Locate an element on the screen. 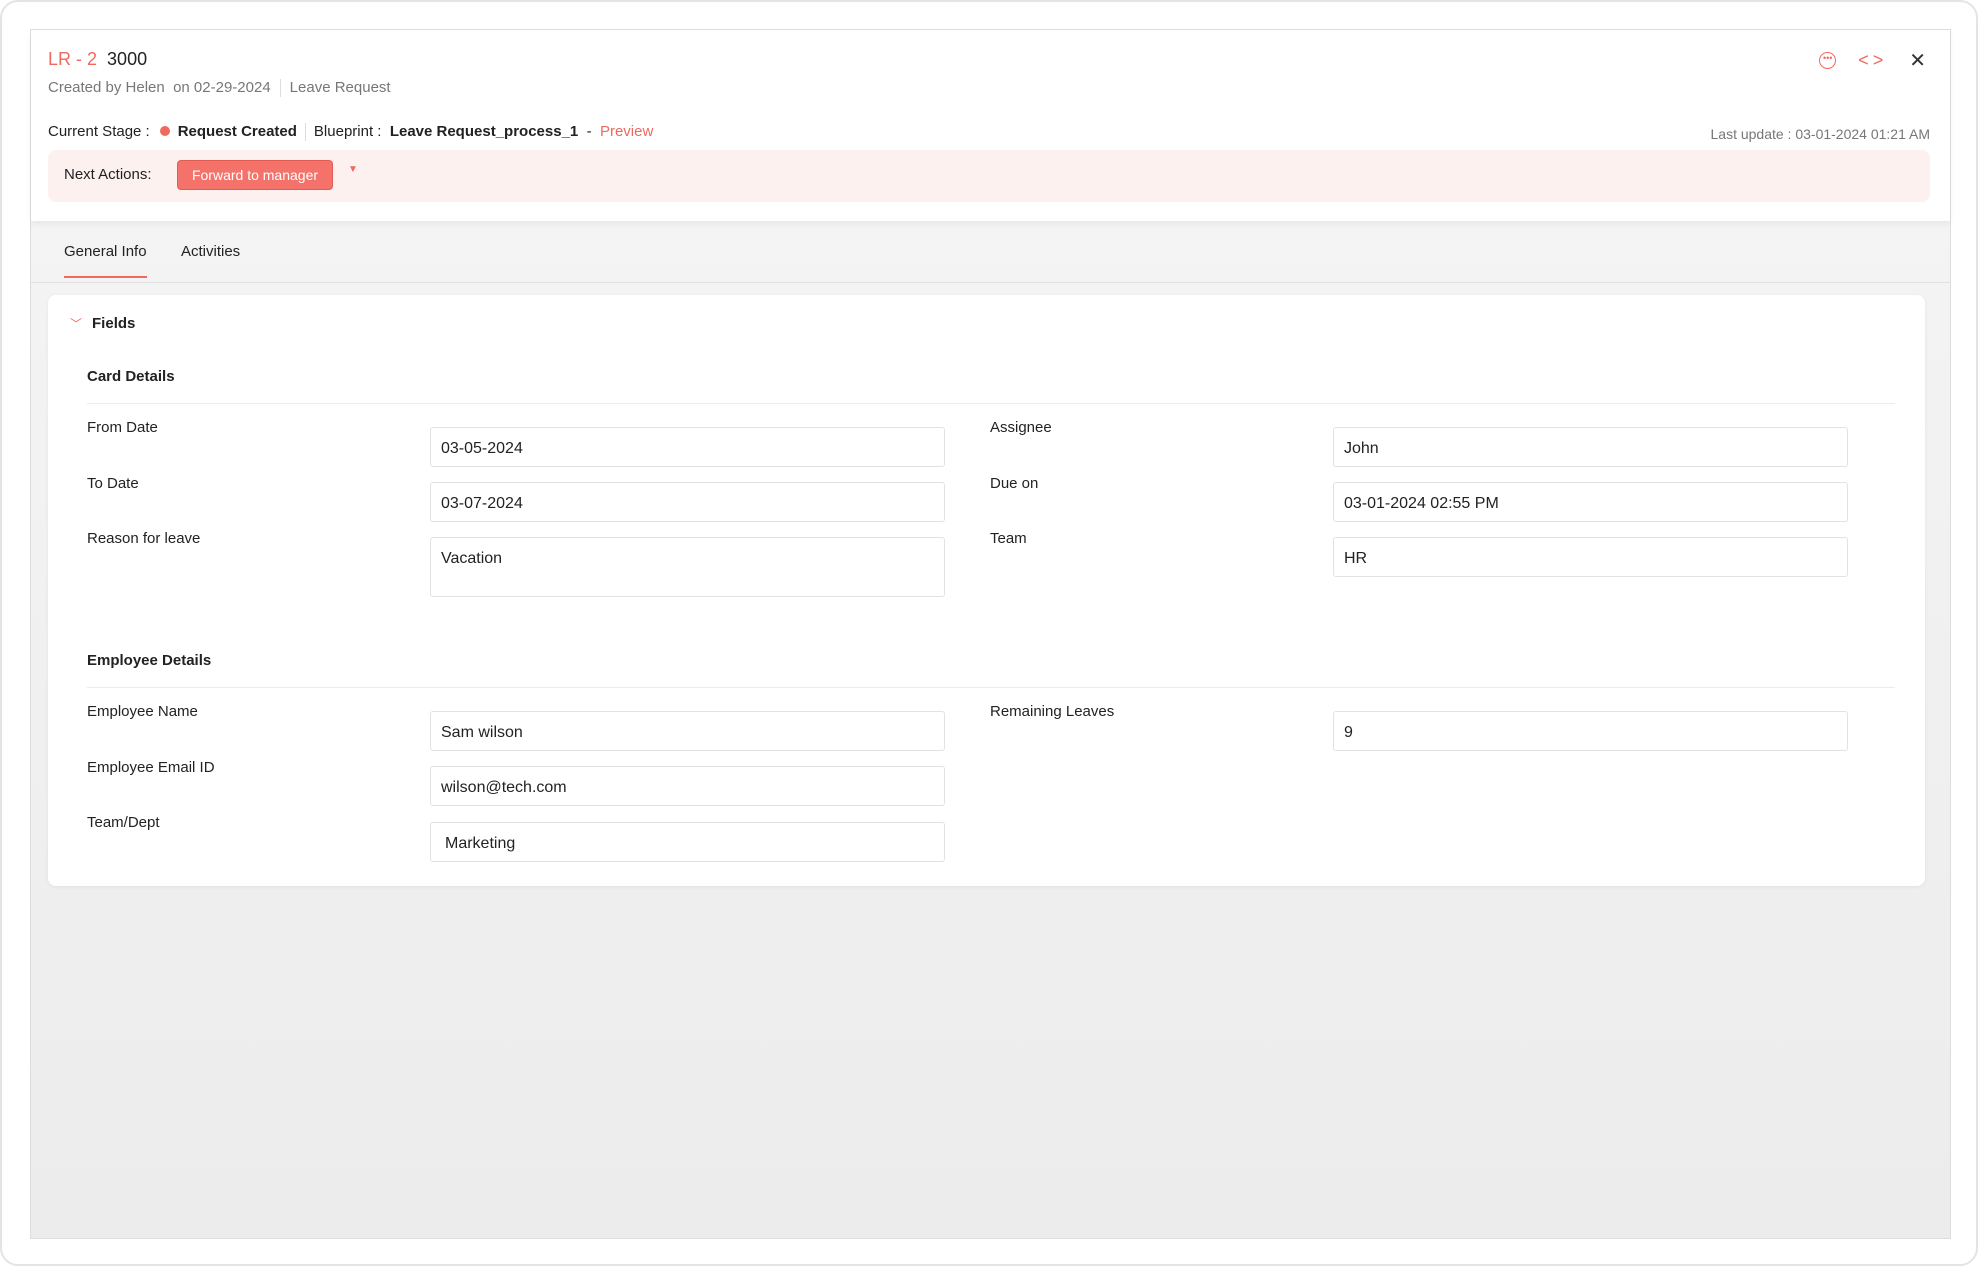  header-icons: ••• <> ✕ is located at coordinates (1872, 60).